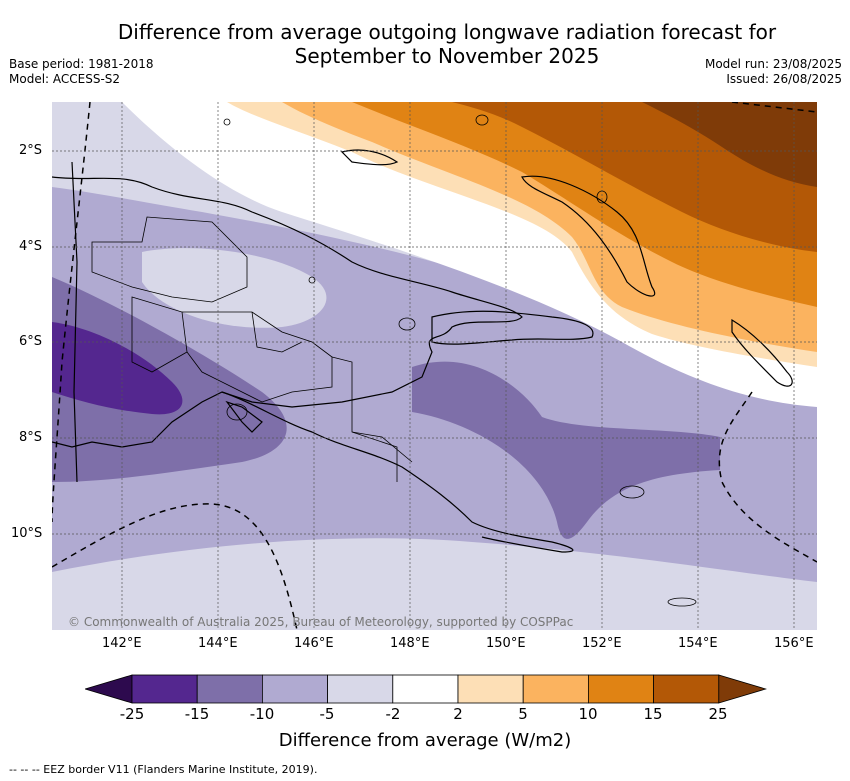 This screenshot has height=781, width=850. What do you see at coordinates (784, 79) in the screenshot?
I see `issued-date: Issued: 26/08/2025` at bounding box center [784, 79].